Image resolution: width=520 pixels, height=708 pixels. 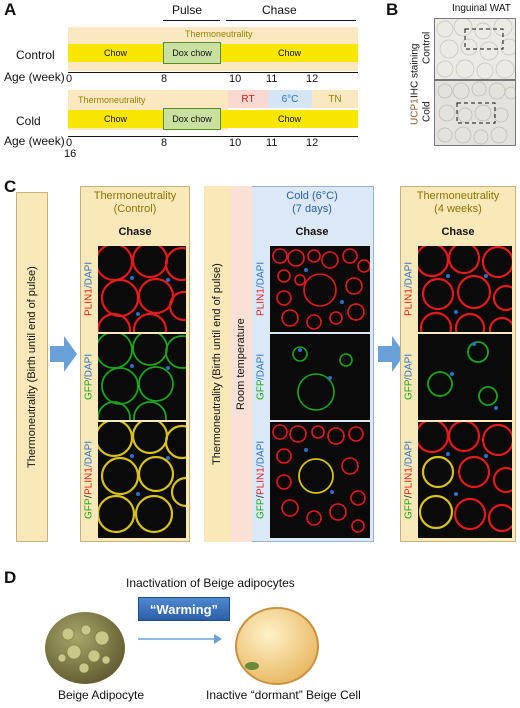 What do you see at coordinates (289, 119) in the screenshot?
I see `cold-chow-bar-2: Chow` at bounding box center [289, 119].